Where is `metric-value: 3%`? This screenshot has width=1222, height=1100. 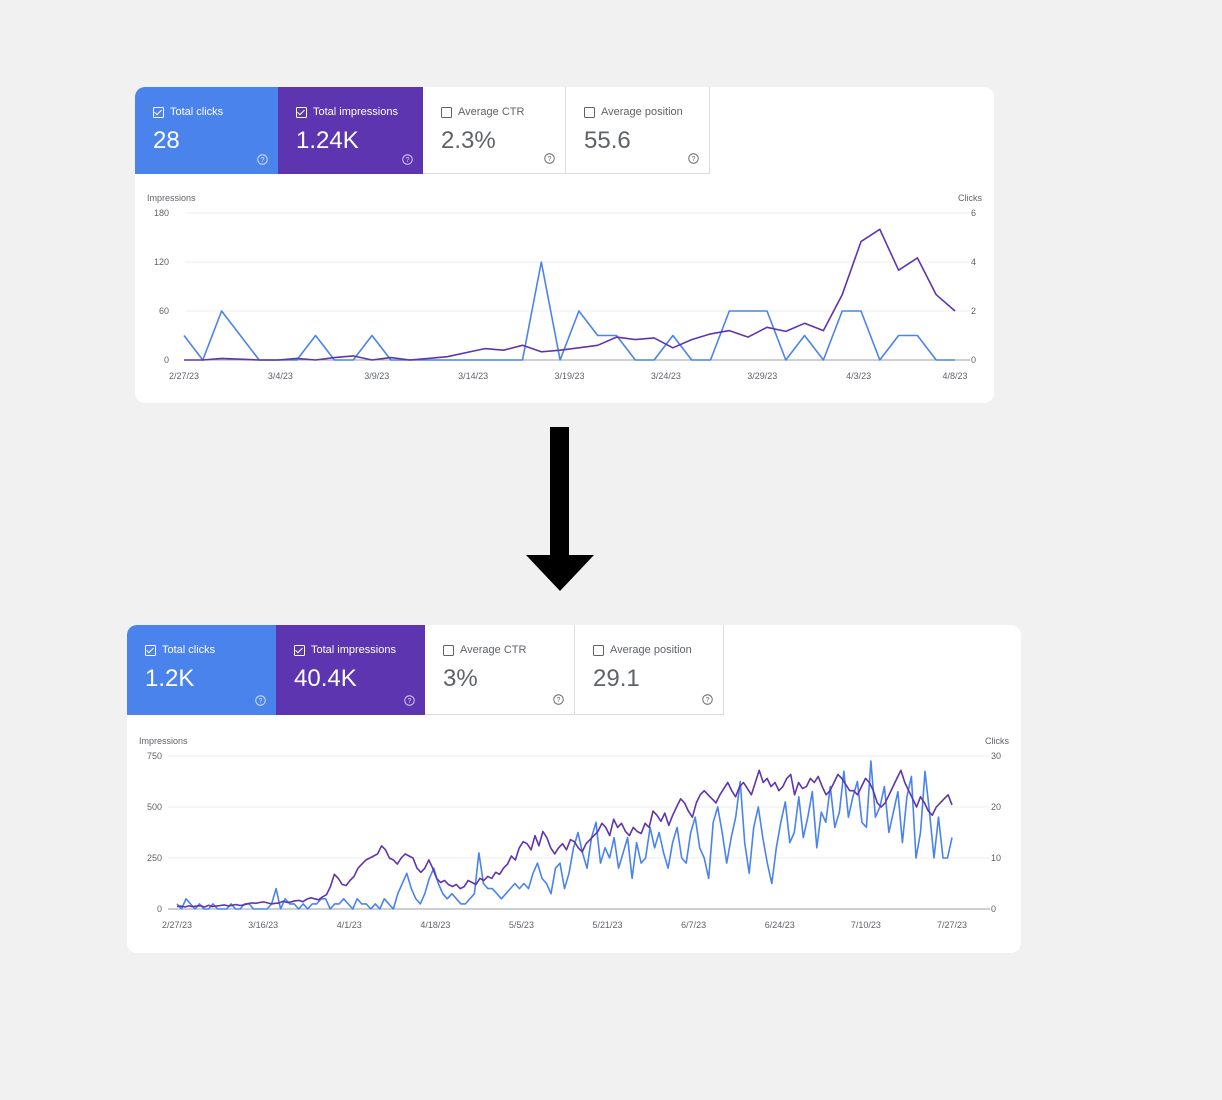 metric-value: 3% is located at coordinates (460, 678).